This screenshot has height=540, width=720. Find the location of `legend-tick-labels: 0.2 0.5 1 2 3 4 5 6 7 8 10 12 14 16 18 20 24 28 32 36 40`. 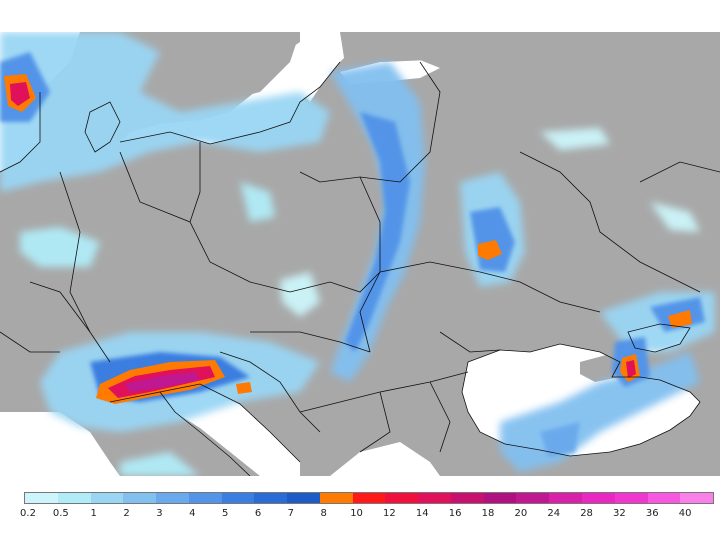

legend-tick-labels: 0.2 0.5 1 2 3 4 5 6 7 8 10 12 14 16 18 20 24 28 32 36 40 is located at coordinates (360, 516).